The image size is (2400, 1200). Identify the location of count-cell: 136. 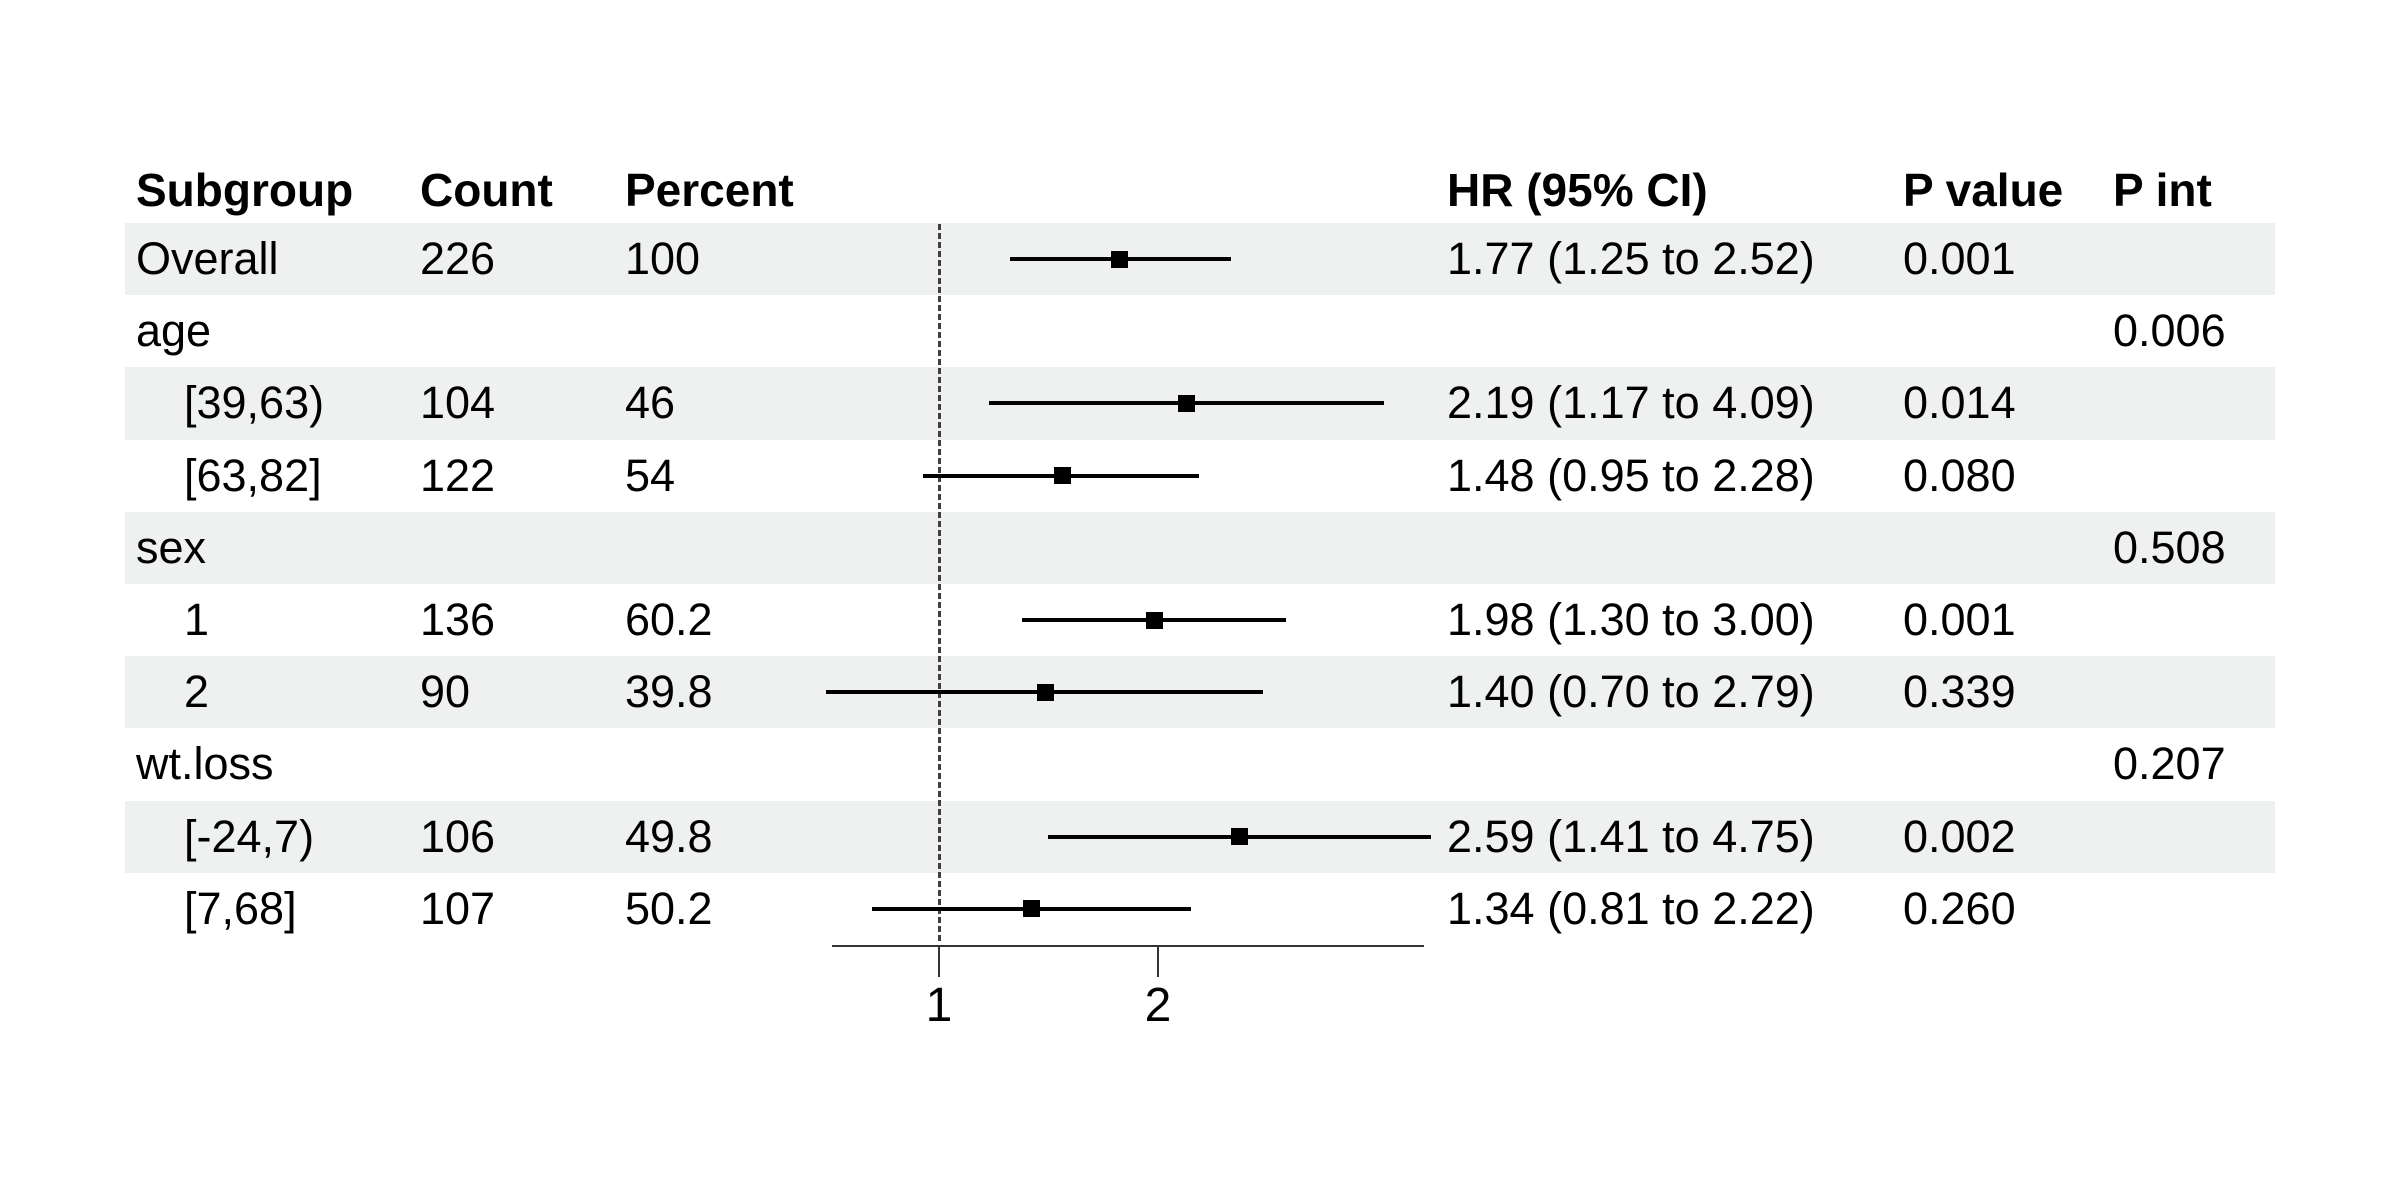
(458, 620).